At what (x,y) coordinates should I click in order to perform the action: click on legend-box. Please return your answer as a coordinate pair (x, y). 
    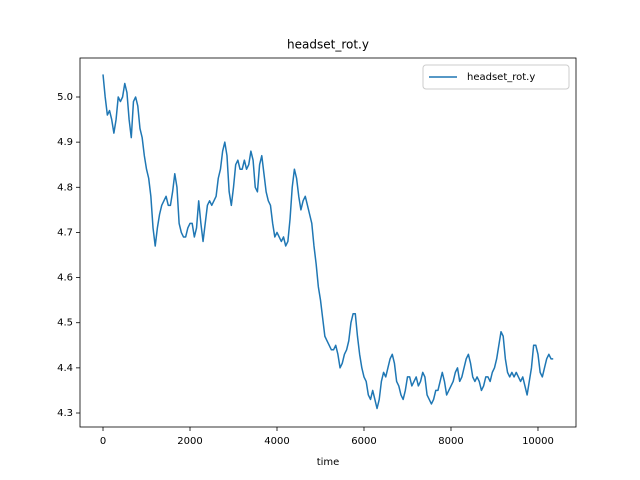
    Looking at the image, I should click on (496, 77).